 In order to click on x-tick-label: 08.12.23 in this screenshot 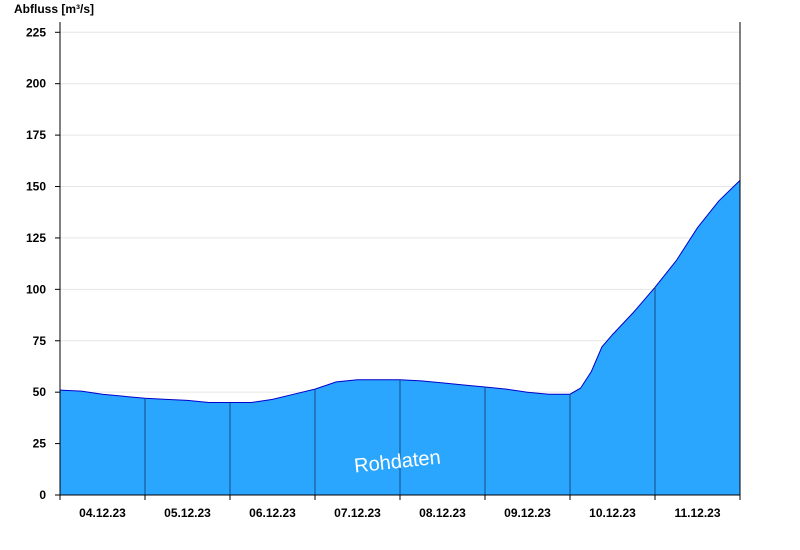, I will do `click(442, 513)`.